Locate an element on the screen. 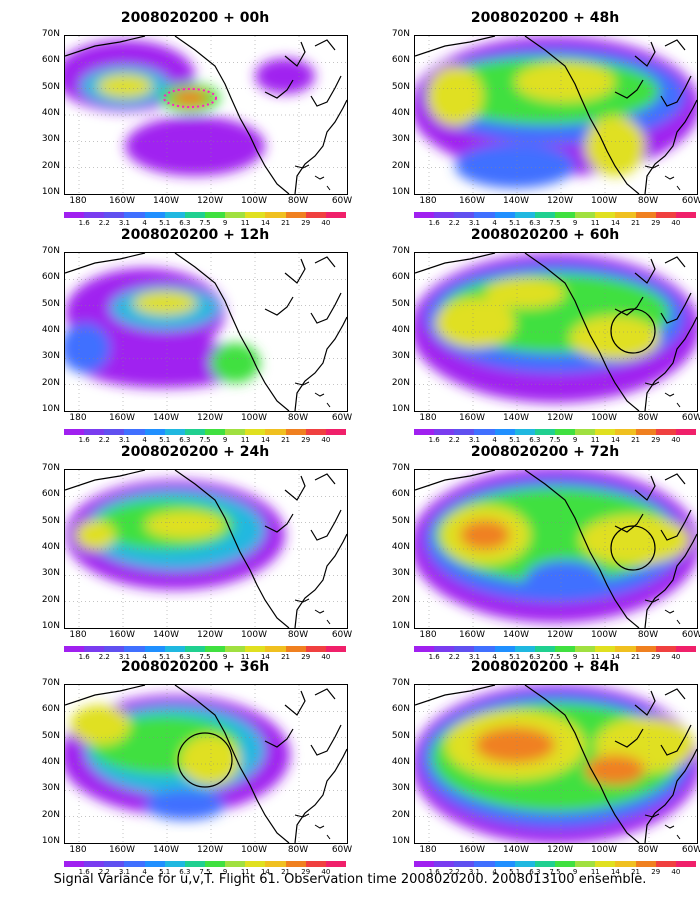 Image resolution: width=700 pixels, height=900 pixels. colorbar-label: 6.3 is located at coordinates (535, 657).